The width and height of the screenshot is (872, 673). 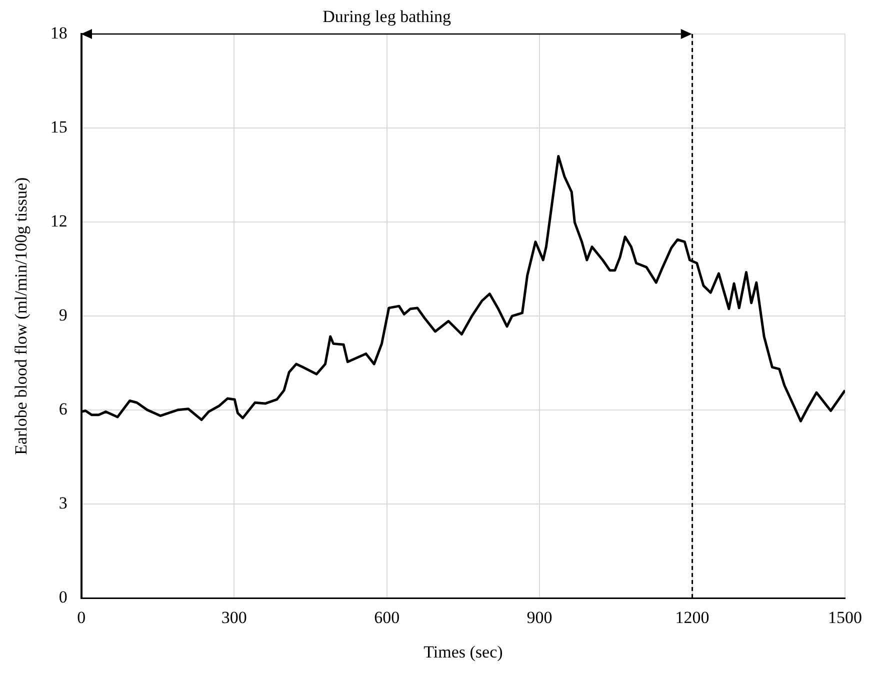 I want to click on y-tick-label: 6, so click(x=63, y=409).